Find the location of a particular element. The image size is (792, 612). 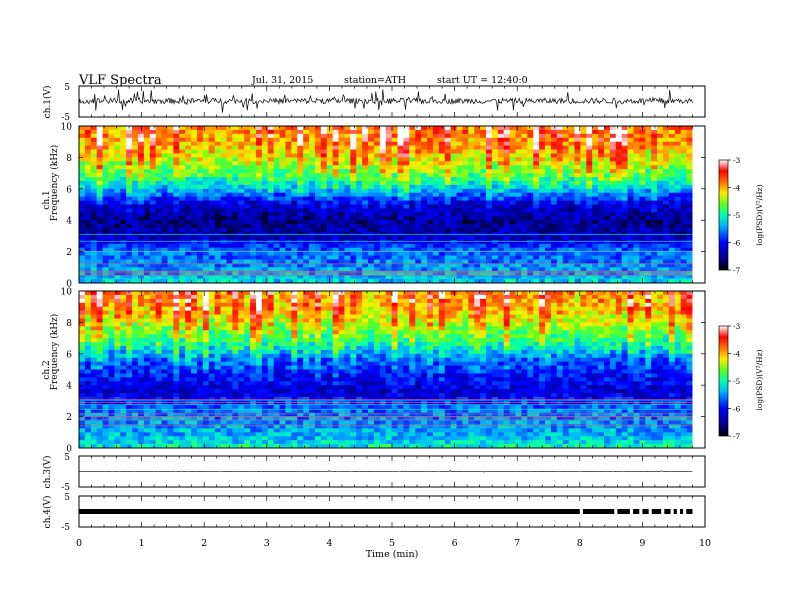

ch1-waveform-trace is located at coordinates (385, 101).